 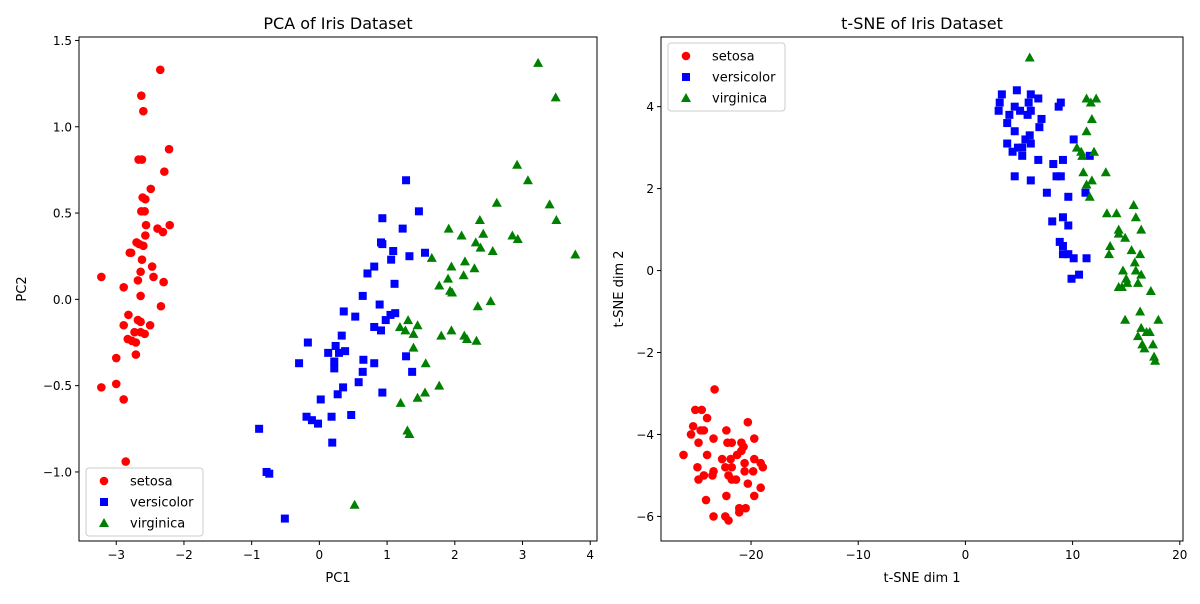 I want to click on y-tick-label: 2, so click(x=650, y=189).